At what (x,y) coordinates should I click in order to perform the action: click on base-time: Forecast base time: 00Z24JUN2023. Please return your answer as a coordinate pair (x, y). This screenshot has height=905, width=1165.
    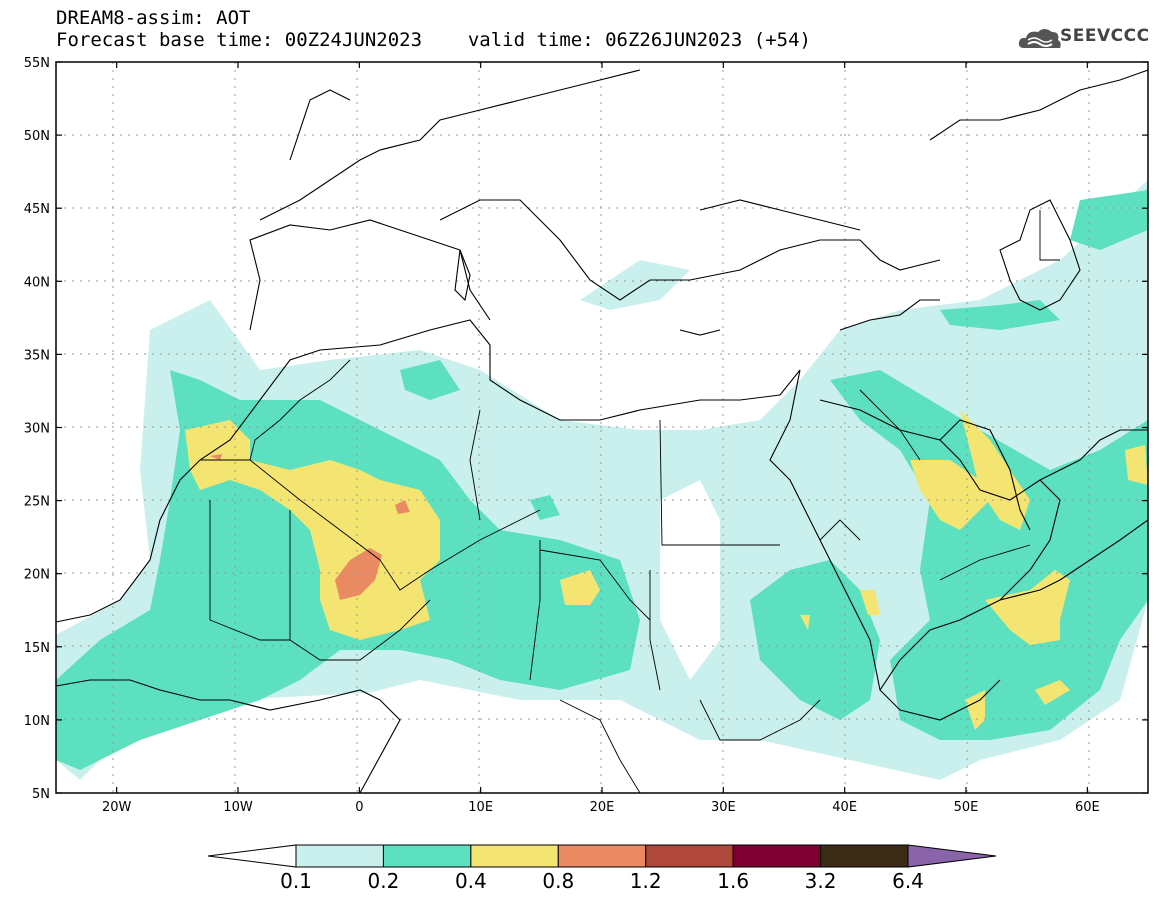
    Looking at the image, I should click on (239, 40).